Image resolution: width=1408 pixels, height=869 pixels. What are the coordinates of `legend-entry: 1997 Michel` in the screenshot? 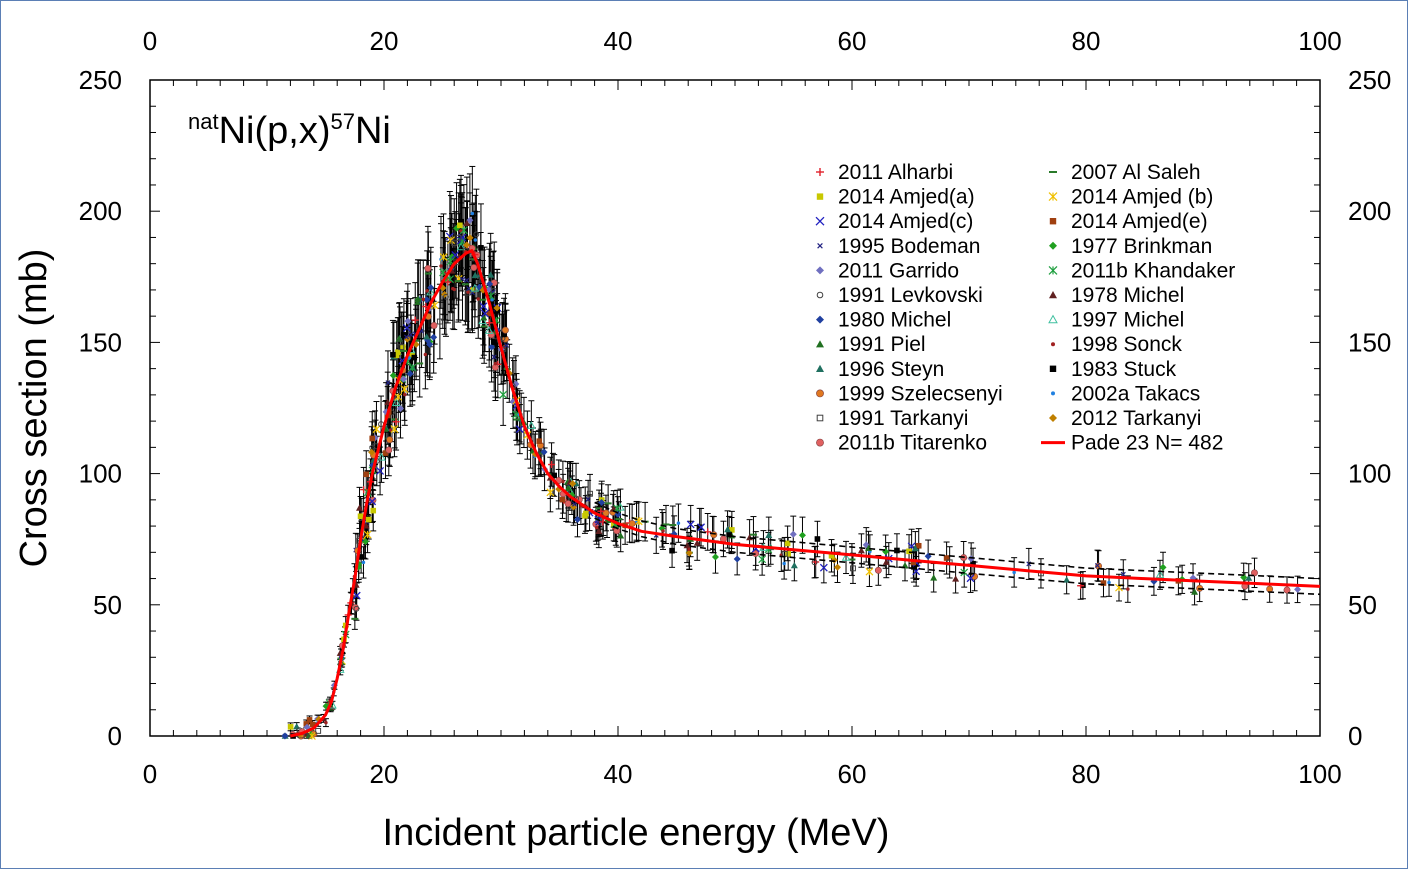 It's located at (1116, 320).